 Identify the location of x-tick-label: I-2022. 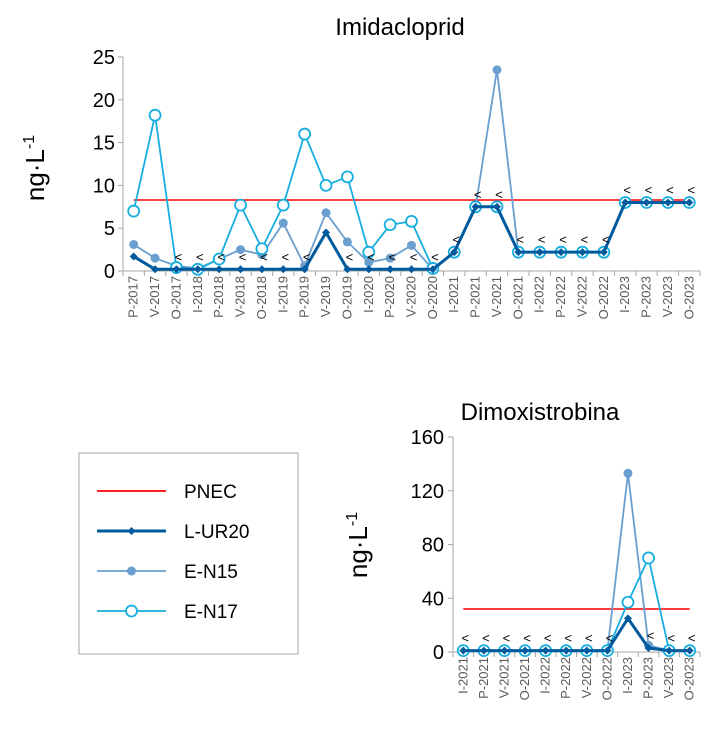
(545, 675).